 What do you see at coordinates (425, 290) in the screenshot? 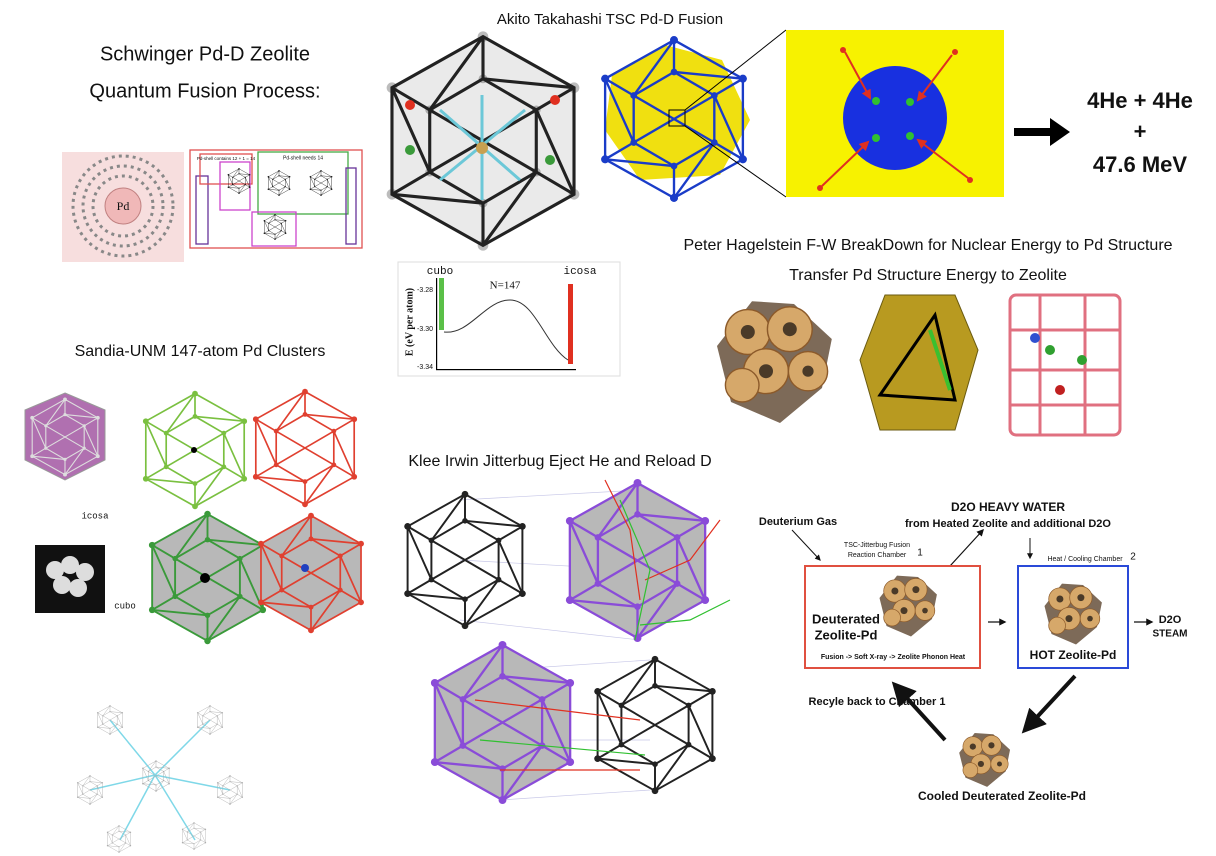
I see `tick-label: -3.28` at bounding box center [425, 290].